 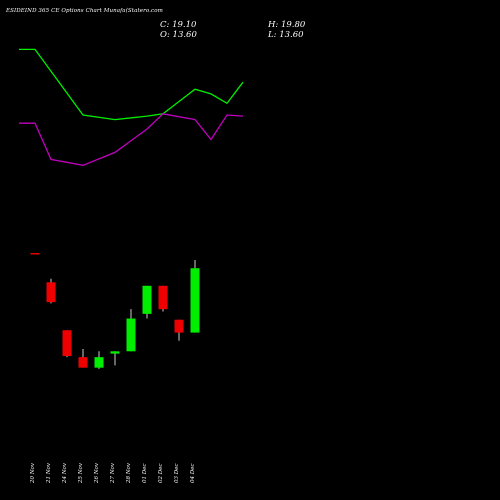 What do you see at coordinates (145, 474) in the screenshot?
I see `x-tick-label: 01 Dec` at bounding box center [145, 474].